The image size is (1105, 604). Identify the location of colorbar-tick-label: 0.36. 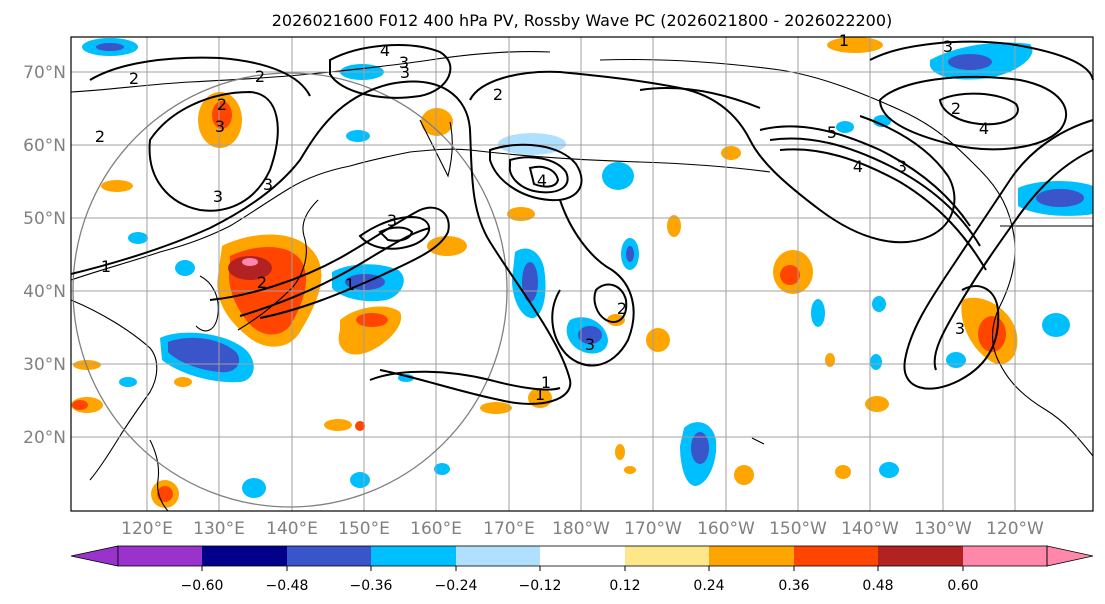
(793, 586).